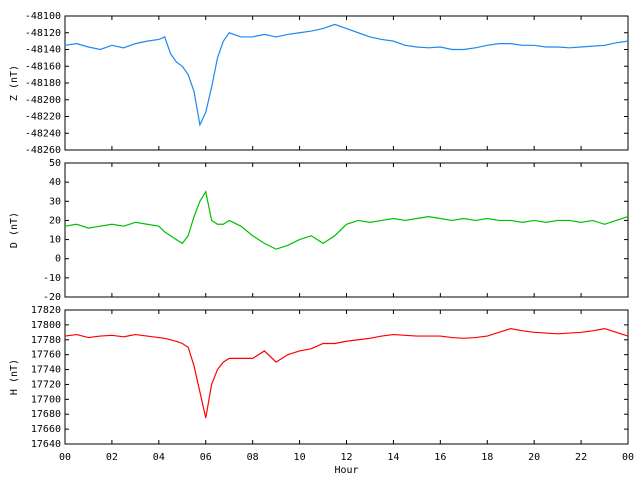  What do you see at coordinates (55, 182) in the screenshot?
I see `y-tick-label: 40` at bounding box center [55, 182].